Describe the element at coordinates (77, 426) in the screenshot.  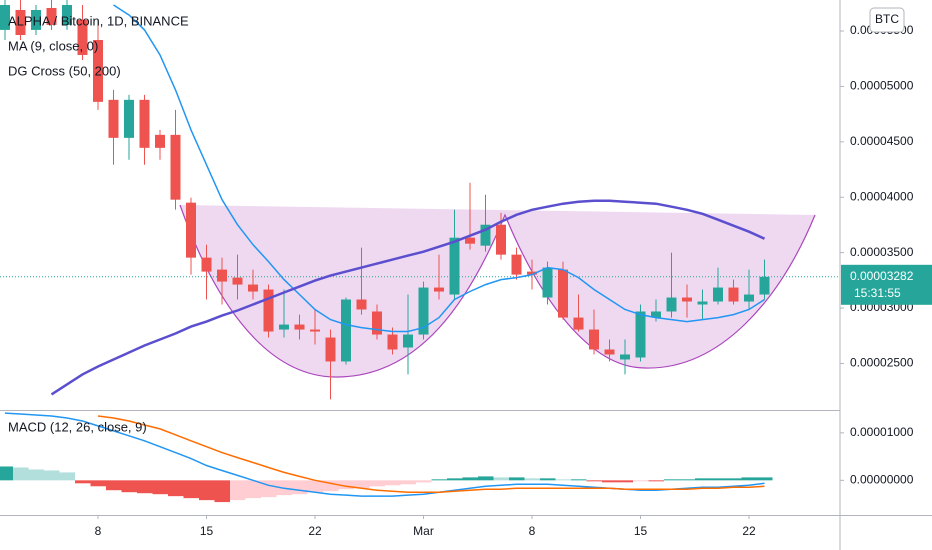
I see `macd-title: MACD (12, 26, close, 9)` at that location.